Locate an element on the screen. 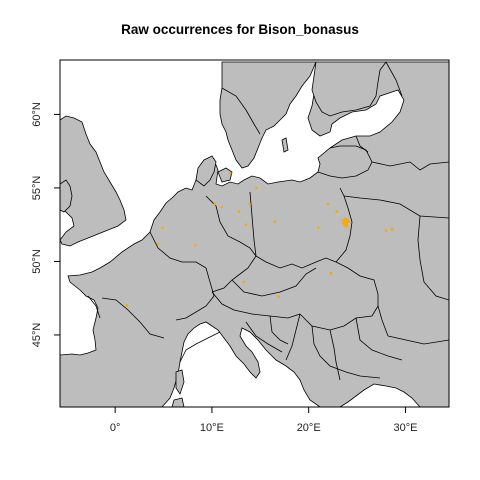  scandinavia-land is located at coordinates (268, 115).